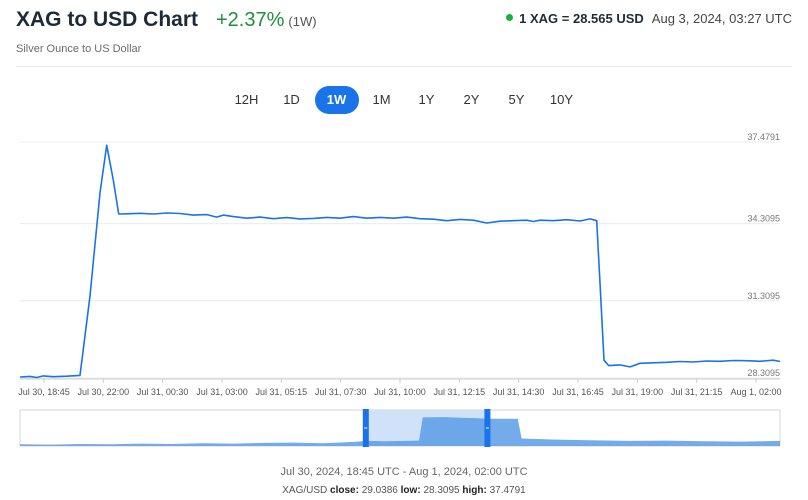 The image size is (808, 500). I want to click on x-tick-label: Jul 31, 12:15, so click(460, 392).